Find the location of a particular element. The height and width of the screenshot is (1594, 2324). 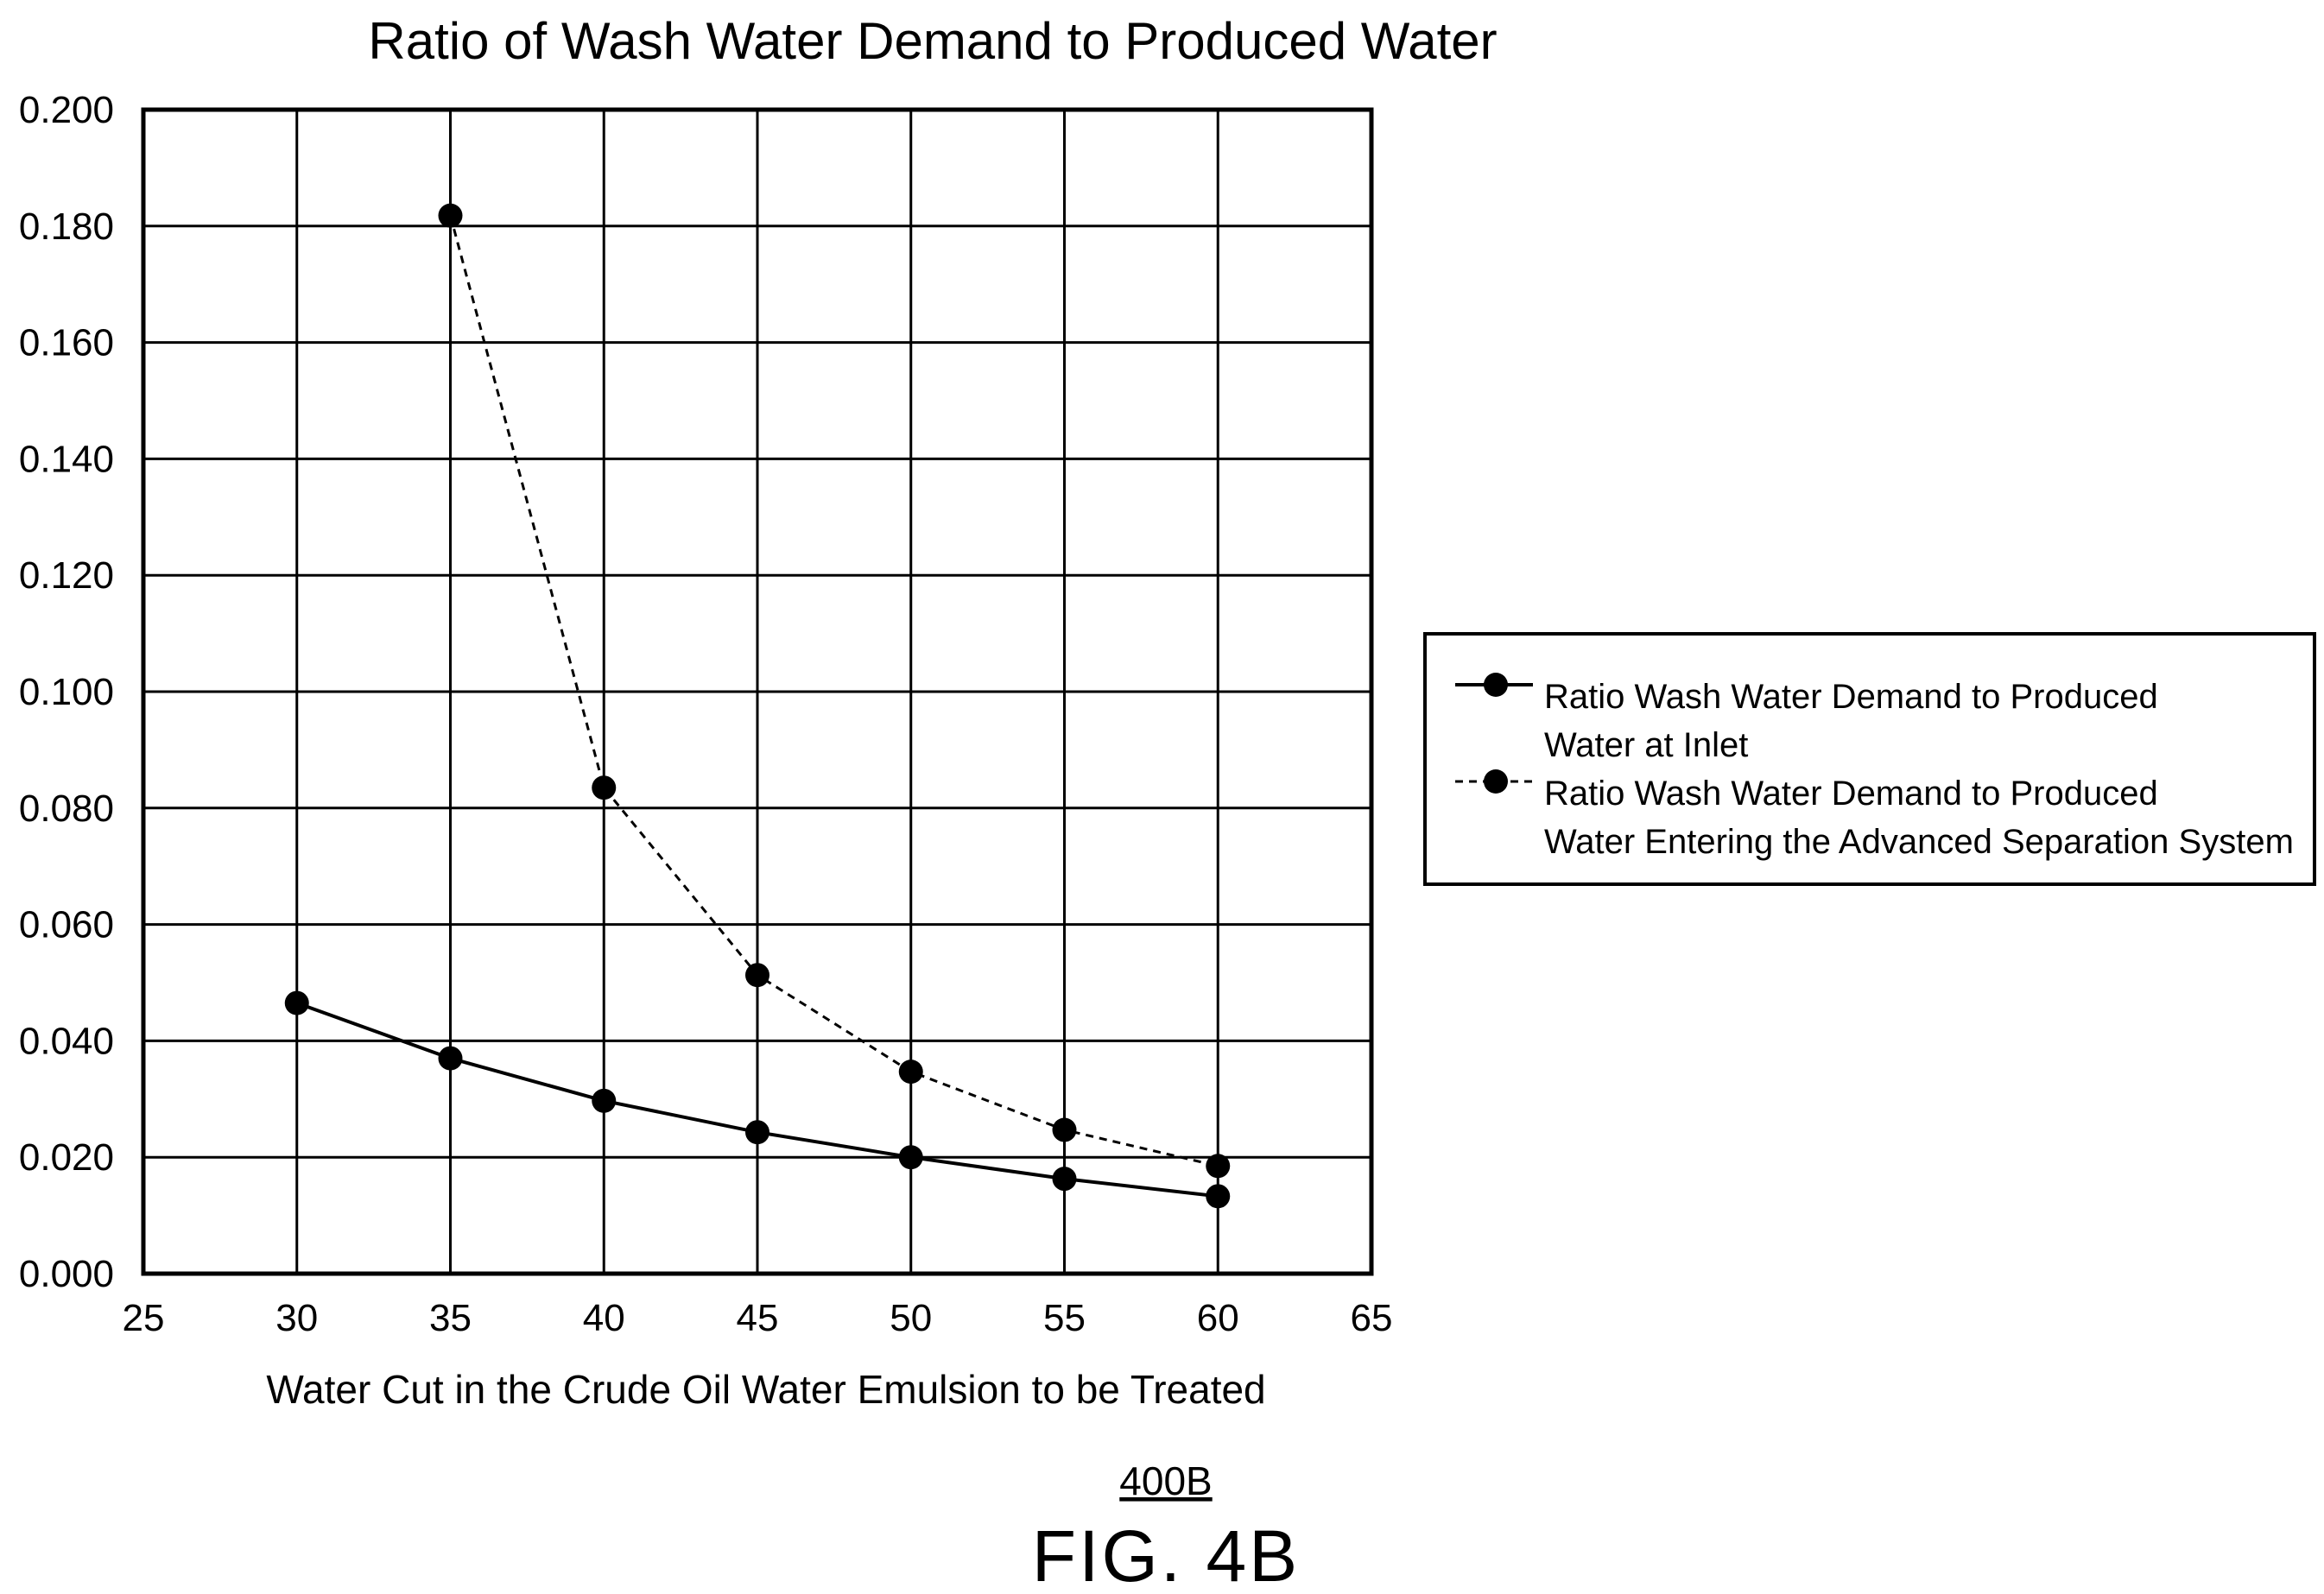

x-tick-label: 30 is located at coordinates (296, 1318).